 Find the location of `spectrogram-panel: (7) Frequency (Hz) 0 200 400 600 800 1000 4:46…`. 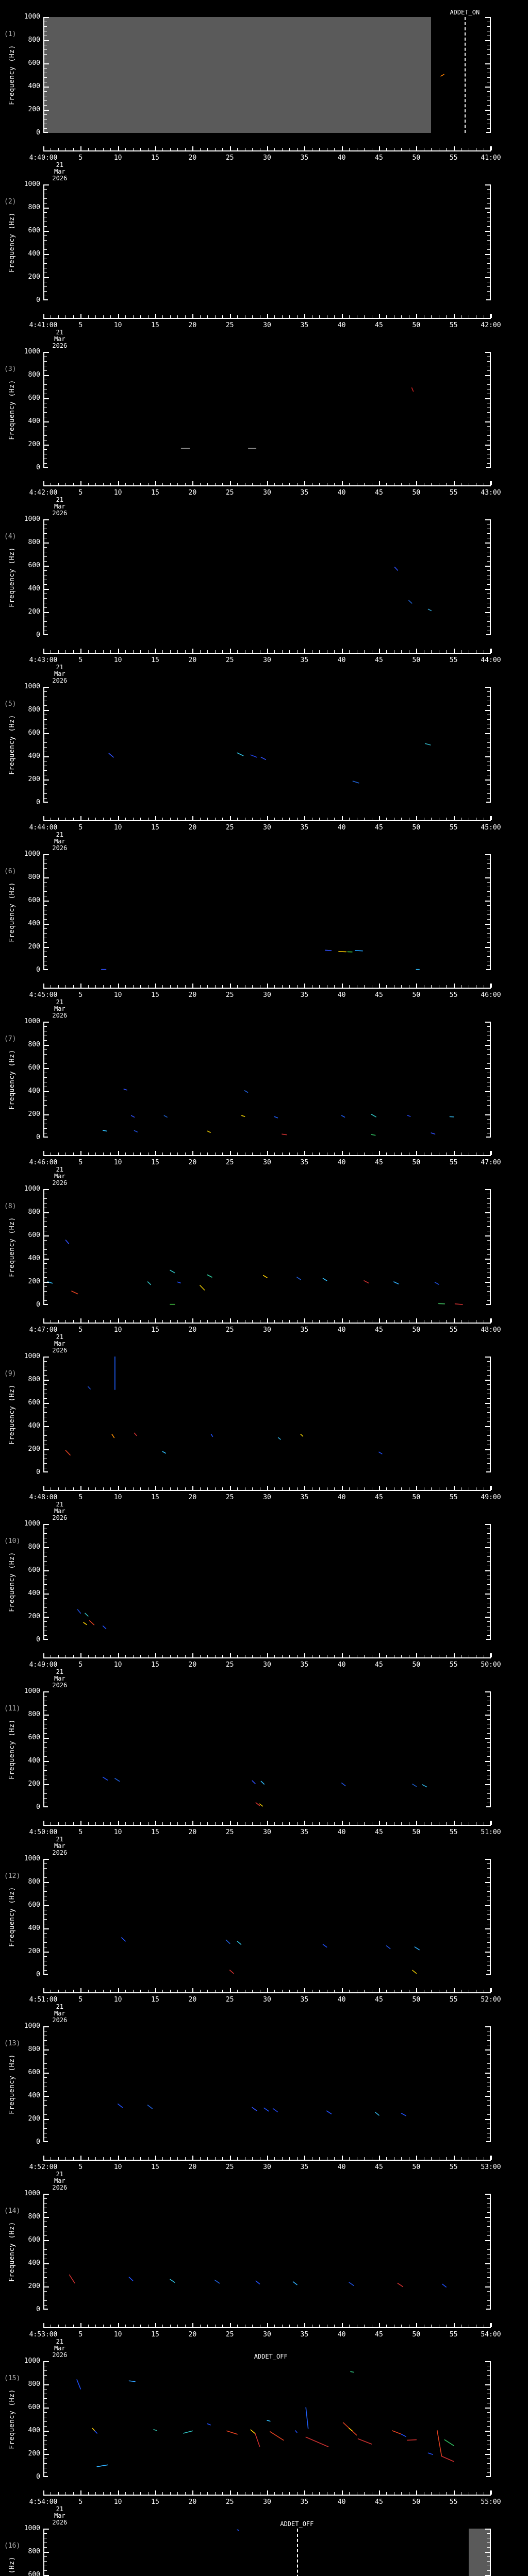

spectrogram-panel: (7) Frequency (Hz) 0 200 400 600 800 1000 4:46… is located at coordinates (264, 1100).